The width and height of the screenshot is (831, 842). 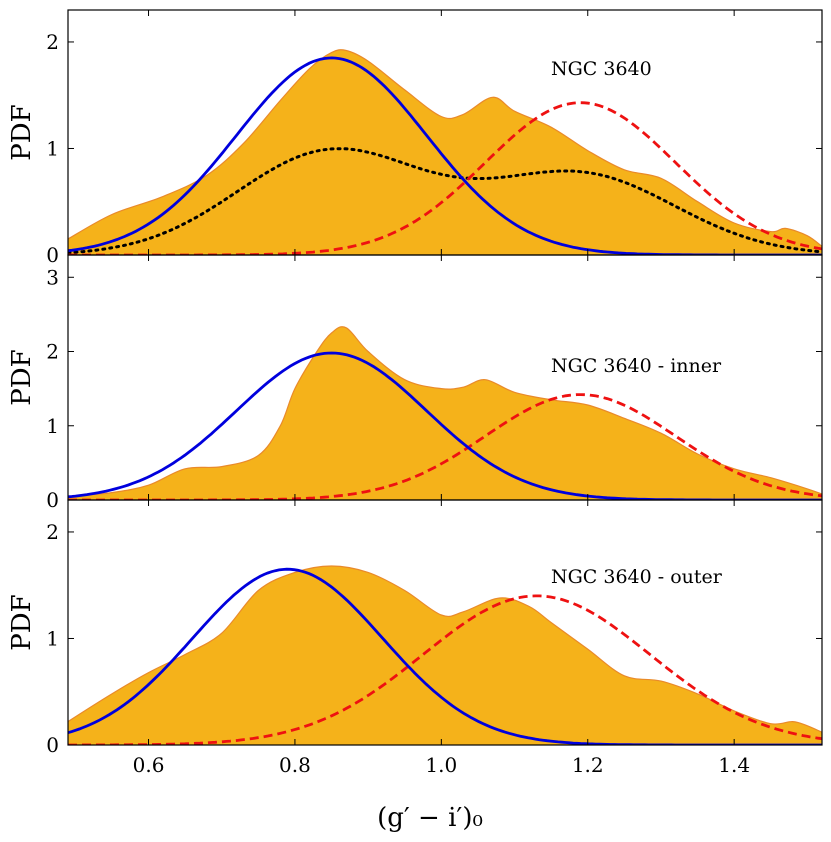 I want to click on panel-label: NGC 3640 - inner, so click(x=636, y=366).